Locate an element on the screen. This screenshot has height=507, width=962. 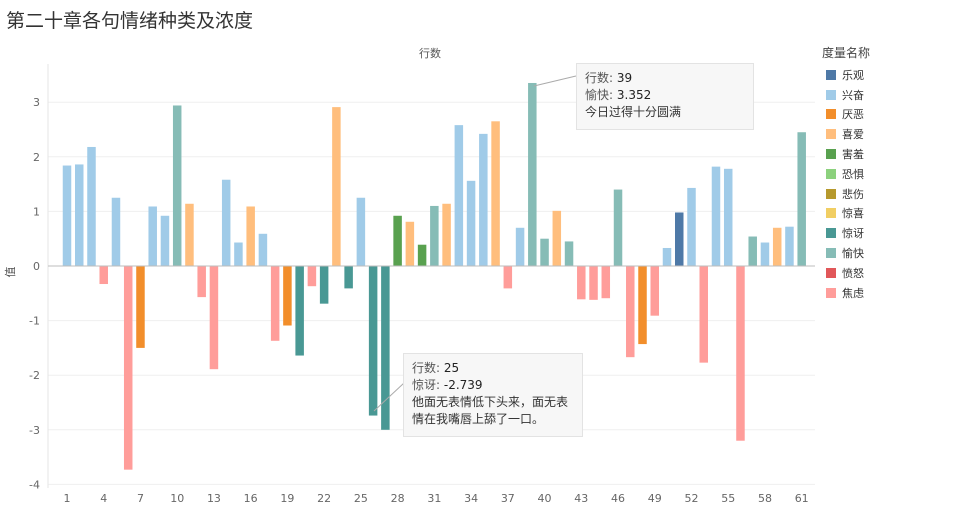
tooltip-measure-label: 惊讶: is located at coordinates (426, 385).